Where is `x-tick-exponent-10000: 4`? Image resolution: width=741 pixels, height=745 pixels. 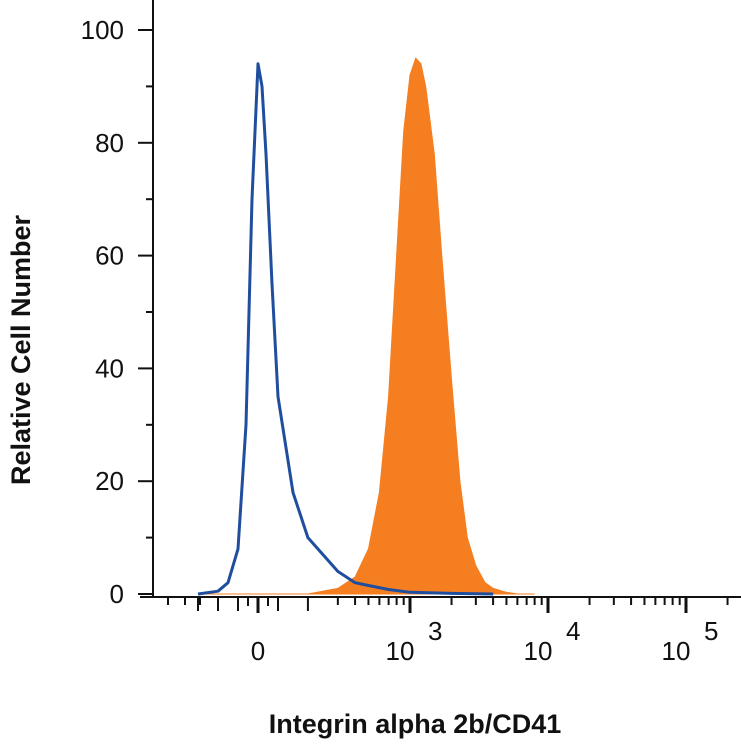 x-tick-exponent-10000: 4 is located at coordinates (573, 631).